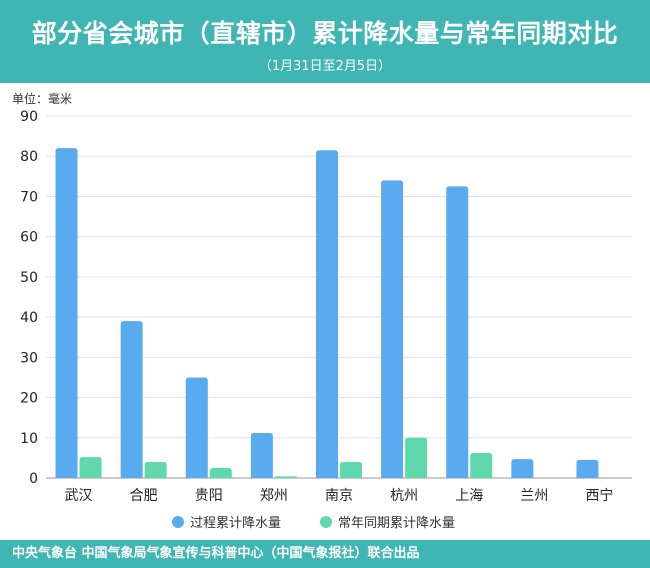 This screenshot has height=568, width=650. I want to click on chart-title: 部分省会城市（直辖市）累计降水量与常年同期对比, so click(325, 33).